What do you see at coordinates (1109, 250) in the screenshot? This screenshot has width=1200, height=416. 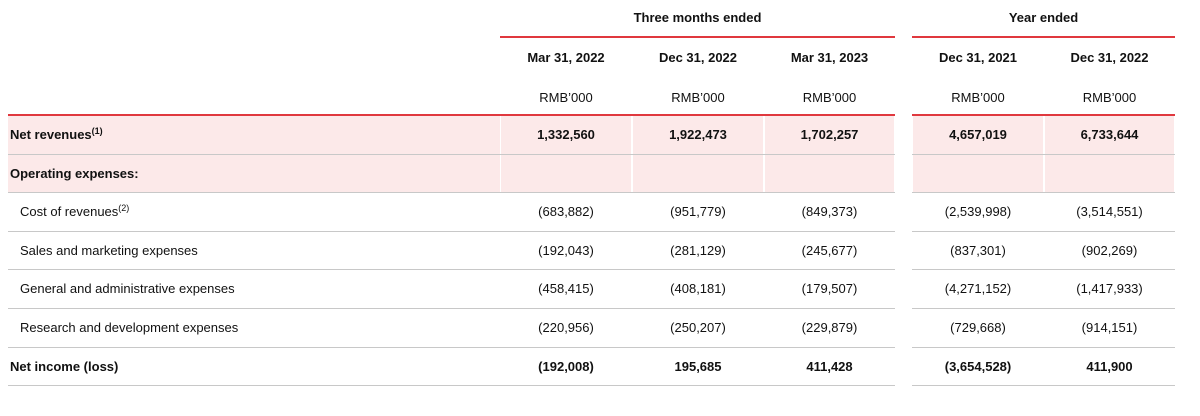 I see `cell-value: (902,269)` at bounding box center [1109, 250].